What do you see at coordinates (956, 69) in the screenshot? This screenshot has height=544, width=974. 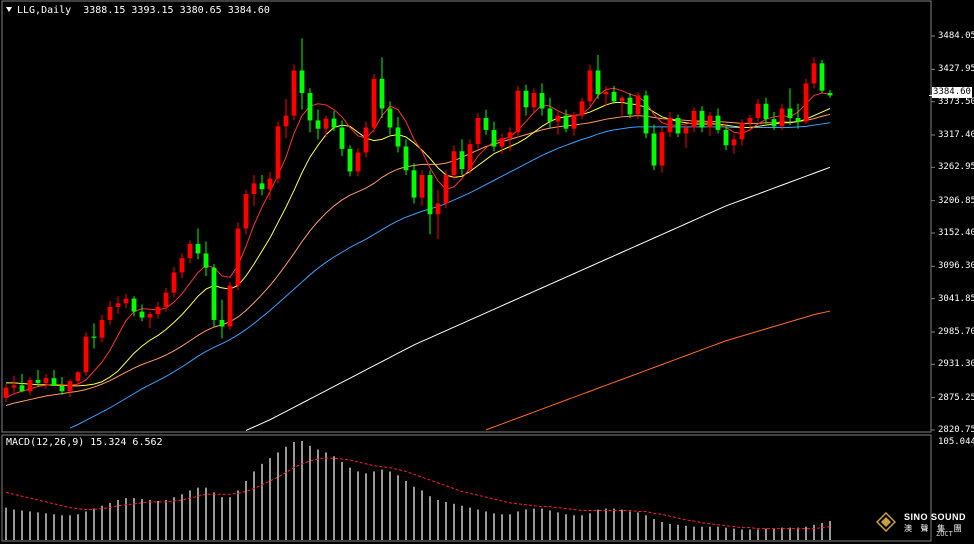 I see `price-axis-label: 3427.95` at bounding box center [956, 69].